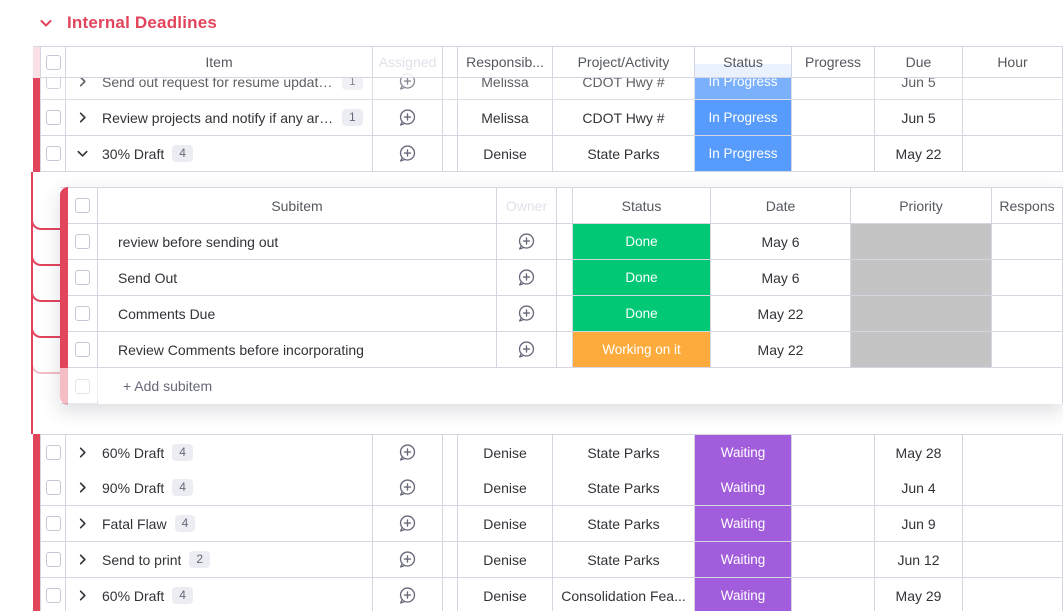 Image resolution: width=1063 pixels, height=611 pixels. Describe the element at coordinates (781, 206) in the screenshot. I see `column-header-date: Date` at that location.